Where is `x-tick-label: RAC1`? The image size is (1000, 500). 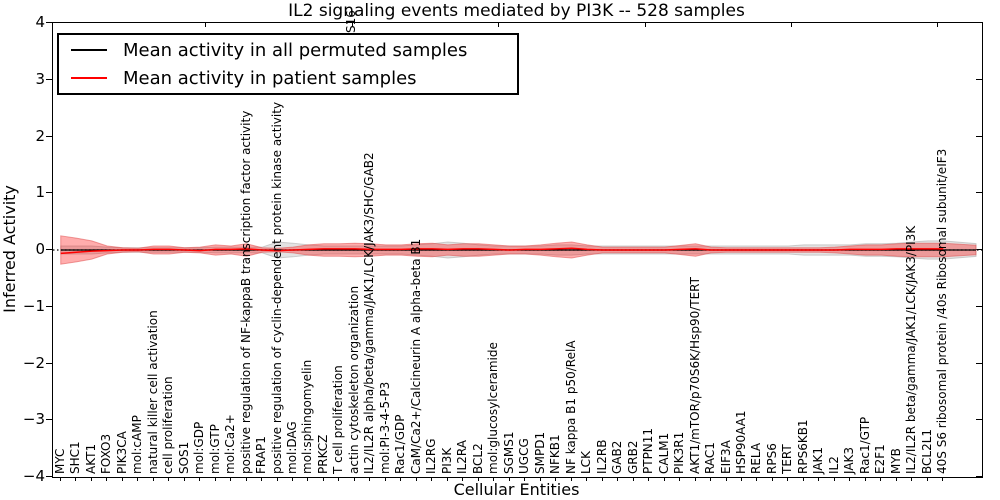
x-tick-label: RAC1 is located at coordinates (710, 458).